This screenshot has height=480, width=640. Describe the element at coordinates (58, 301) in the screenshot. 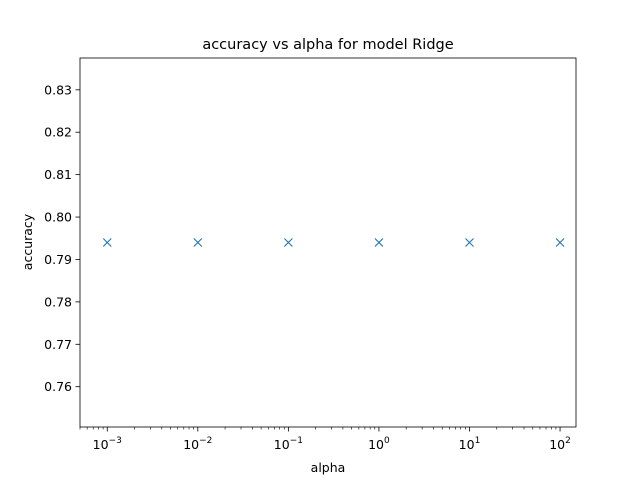

I see `y-tick-label: 0.78` at that location.